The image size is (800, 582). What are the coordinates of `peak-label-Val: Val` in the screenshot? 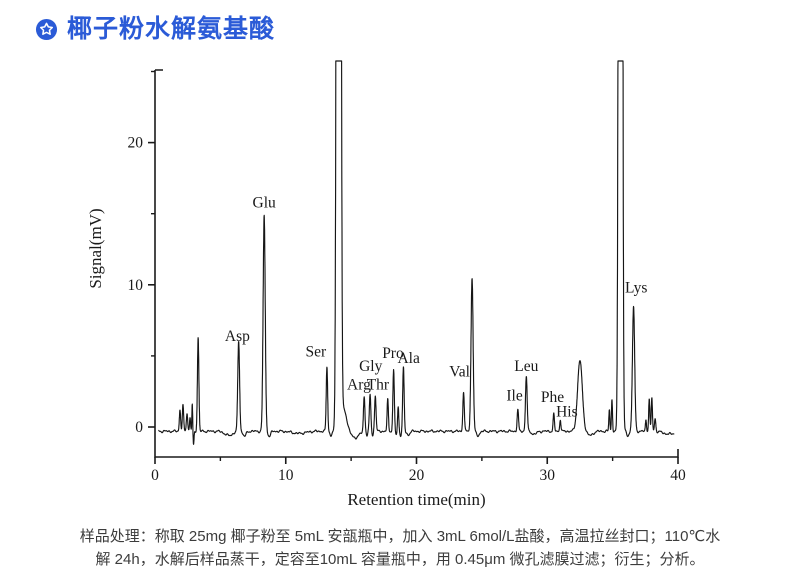 It's located at (459, 372).